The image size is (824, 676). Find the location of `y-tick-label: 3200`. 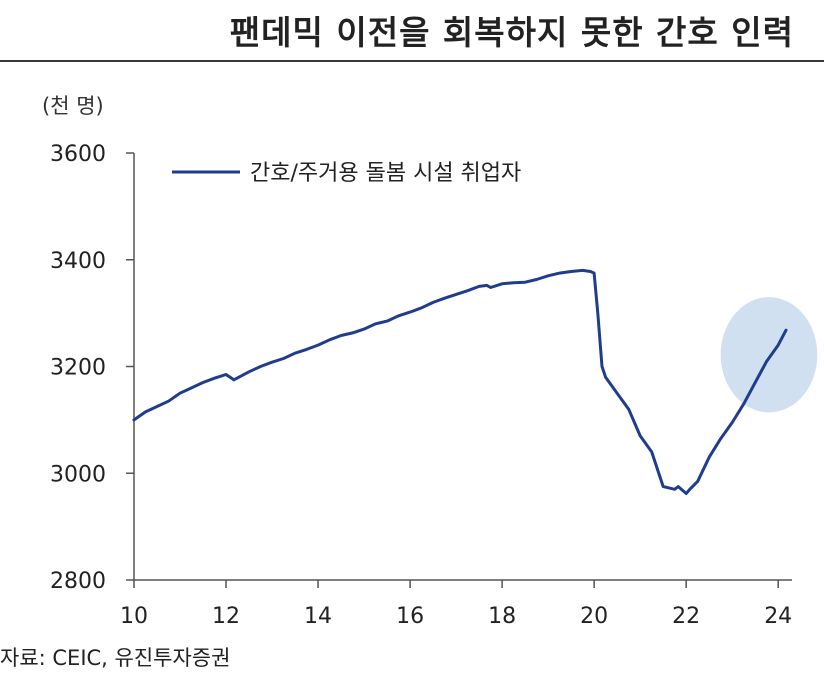

y-tick-label: 3200 is located at coordinates (78, 368).